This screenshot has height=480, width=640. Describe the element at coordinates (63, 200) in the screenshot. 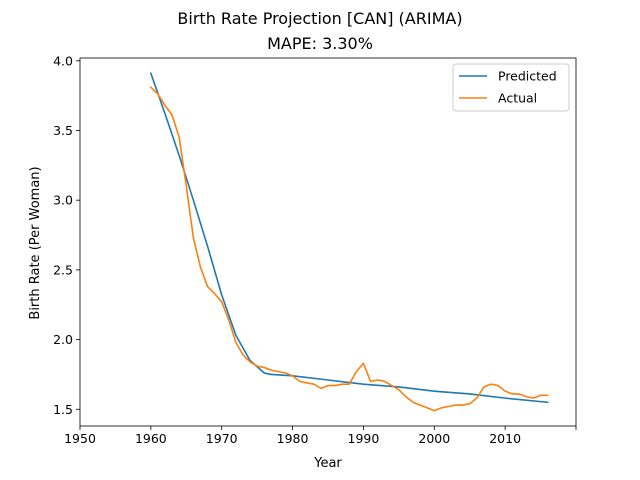

I see `y-tick-label: 3.0` at that location.